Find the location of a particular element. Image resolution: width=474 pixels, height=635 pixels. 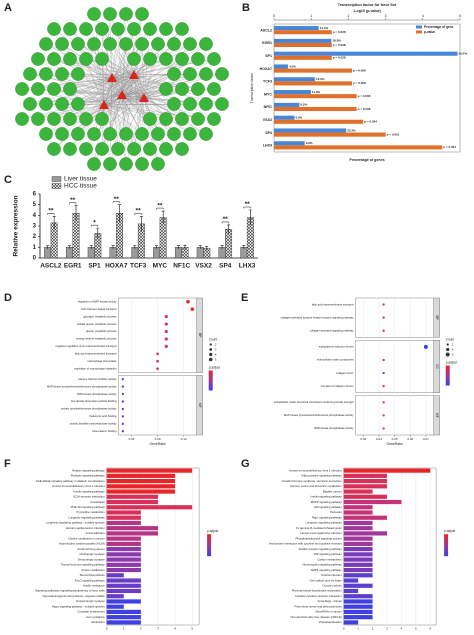

facet-label: BP is located at coordinates (437, 318).